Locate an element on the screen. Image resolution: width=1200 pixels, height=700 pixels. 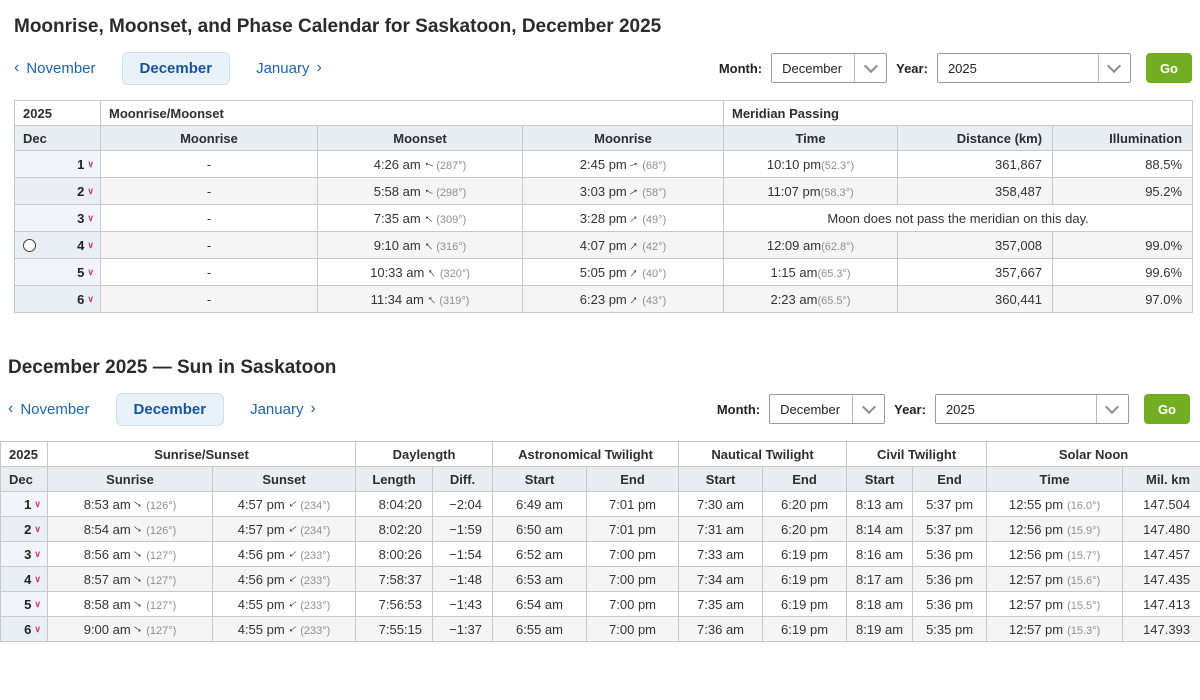
astro-end-column-header: End is located at coordinates (633, 479).